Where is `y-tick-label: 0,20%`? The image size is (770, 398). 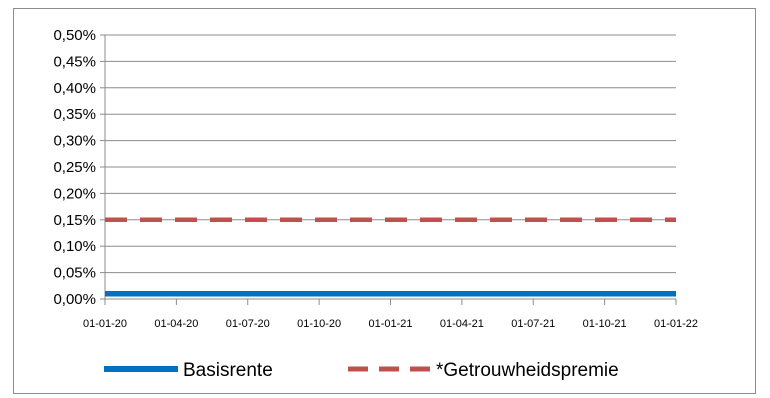 y-tick-label: 0,20% is located at coordinates (74, 193).